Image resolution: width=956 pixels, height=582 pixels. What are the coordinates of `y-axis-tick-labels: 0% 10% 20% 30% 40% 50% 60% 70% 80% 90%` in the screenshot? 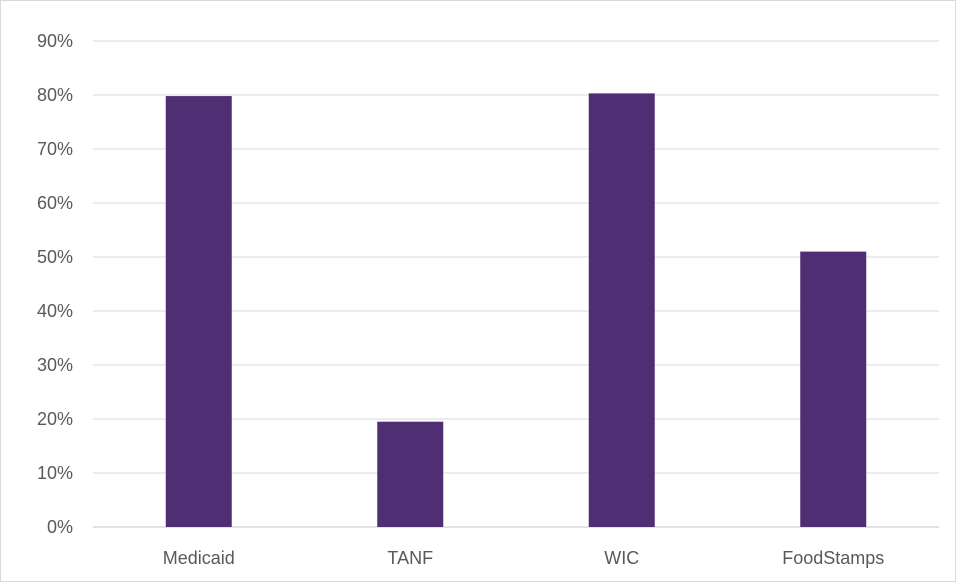 It's located at (55, 284).